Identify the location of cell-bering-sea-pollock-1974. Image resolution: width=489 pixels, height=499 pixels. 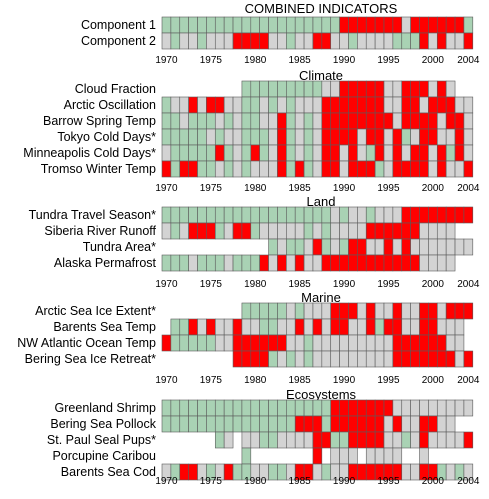
(202, 424).